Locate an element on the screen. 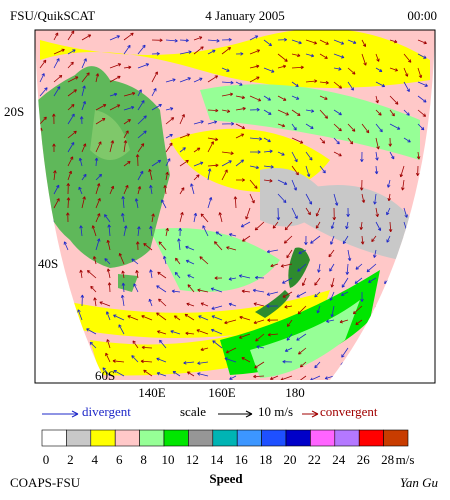  footer-right: Yan Gu is located at coordinates (419, 482).